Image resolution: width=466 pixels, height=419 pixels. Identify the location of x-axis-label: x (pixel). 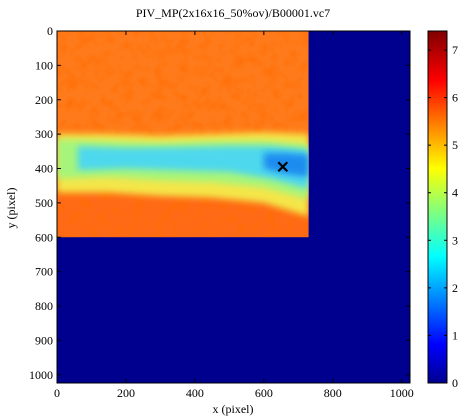
(233, 409).